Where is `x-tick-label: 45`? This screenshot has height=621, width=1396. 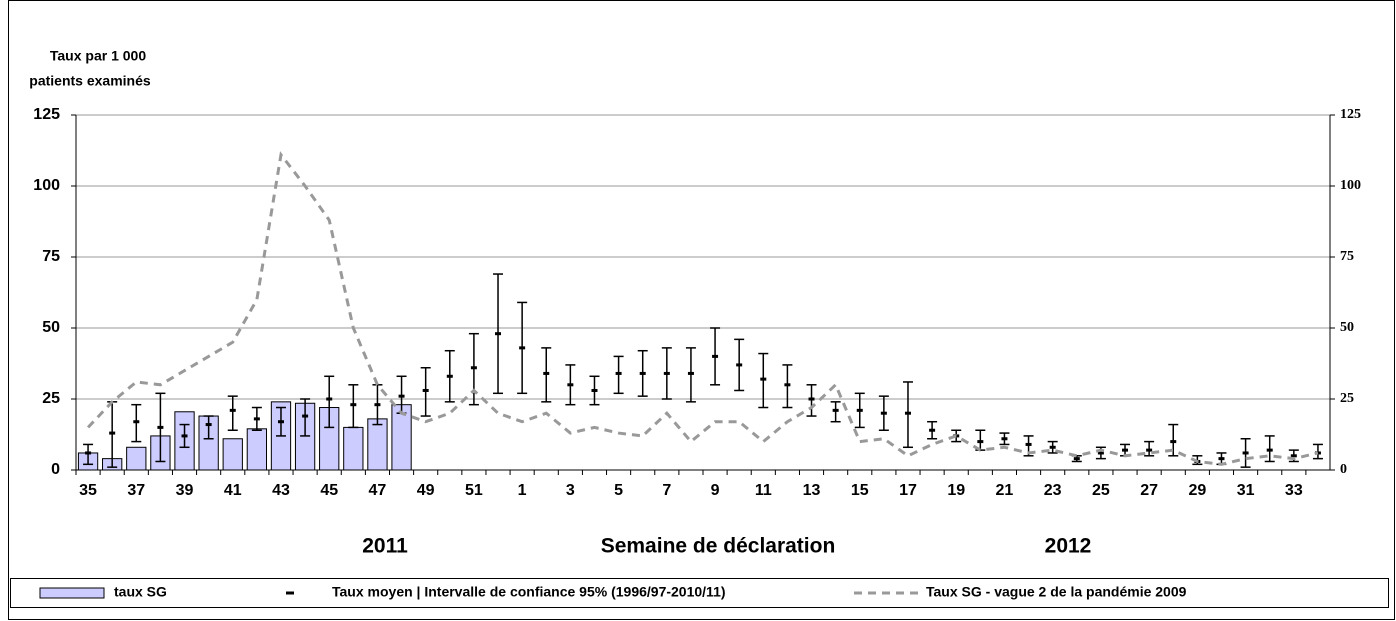 x-tick-label: 45 is located at coordinates (329, 490).